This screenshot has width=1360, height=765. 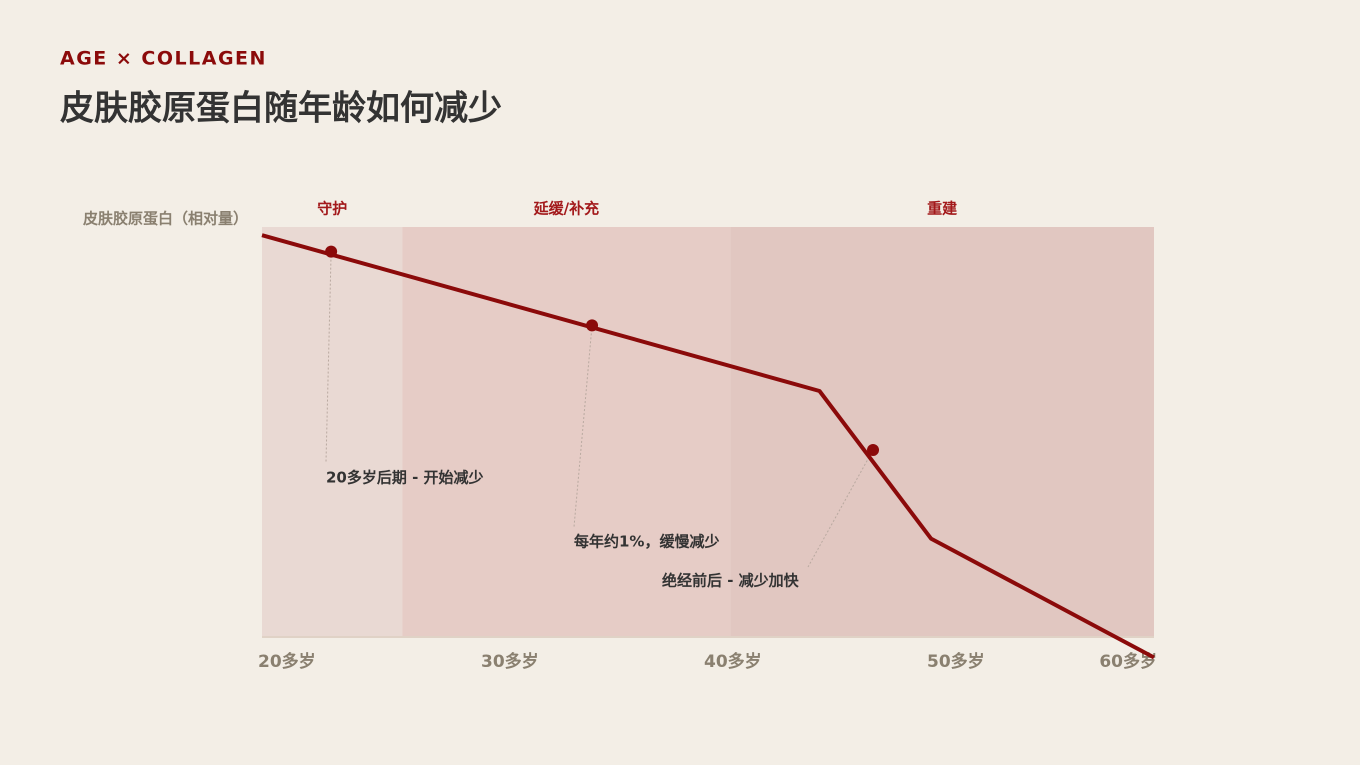 I want to click on page-title: 皮肤胶原蛋白随年龄如何减少, so click(x=281, y=109).